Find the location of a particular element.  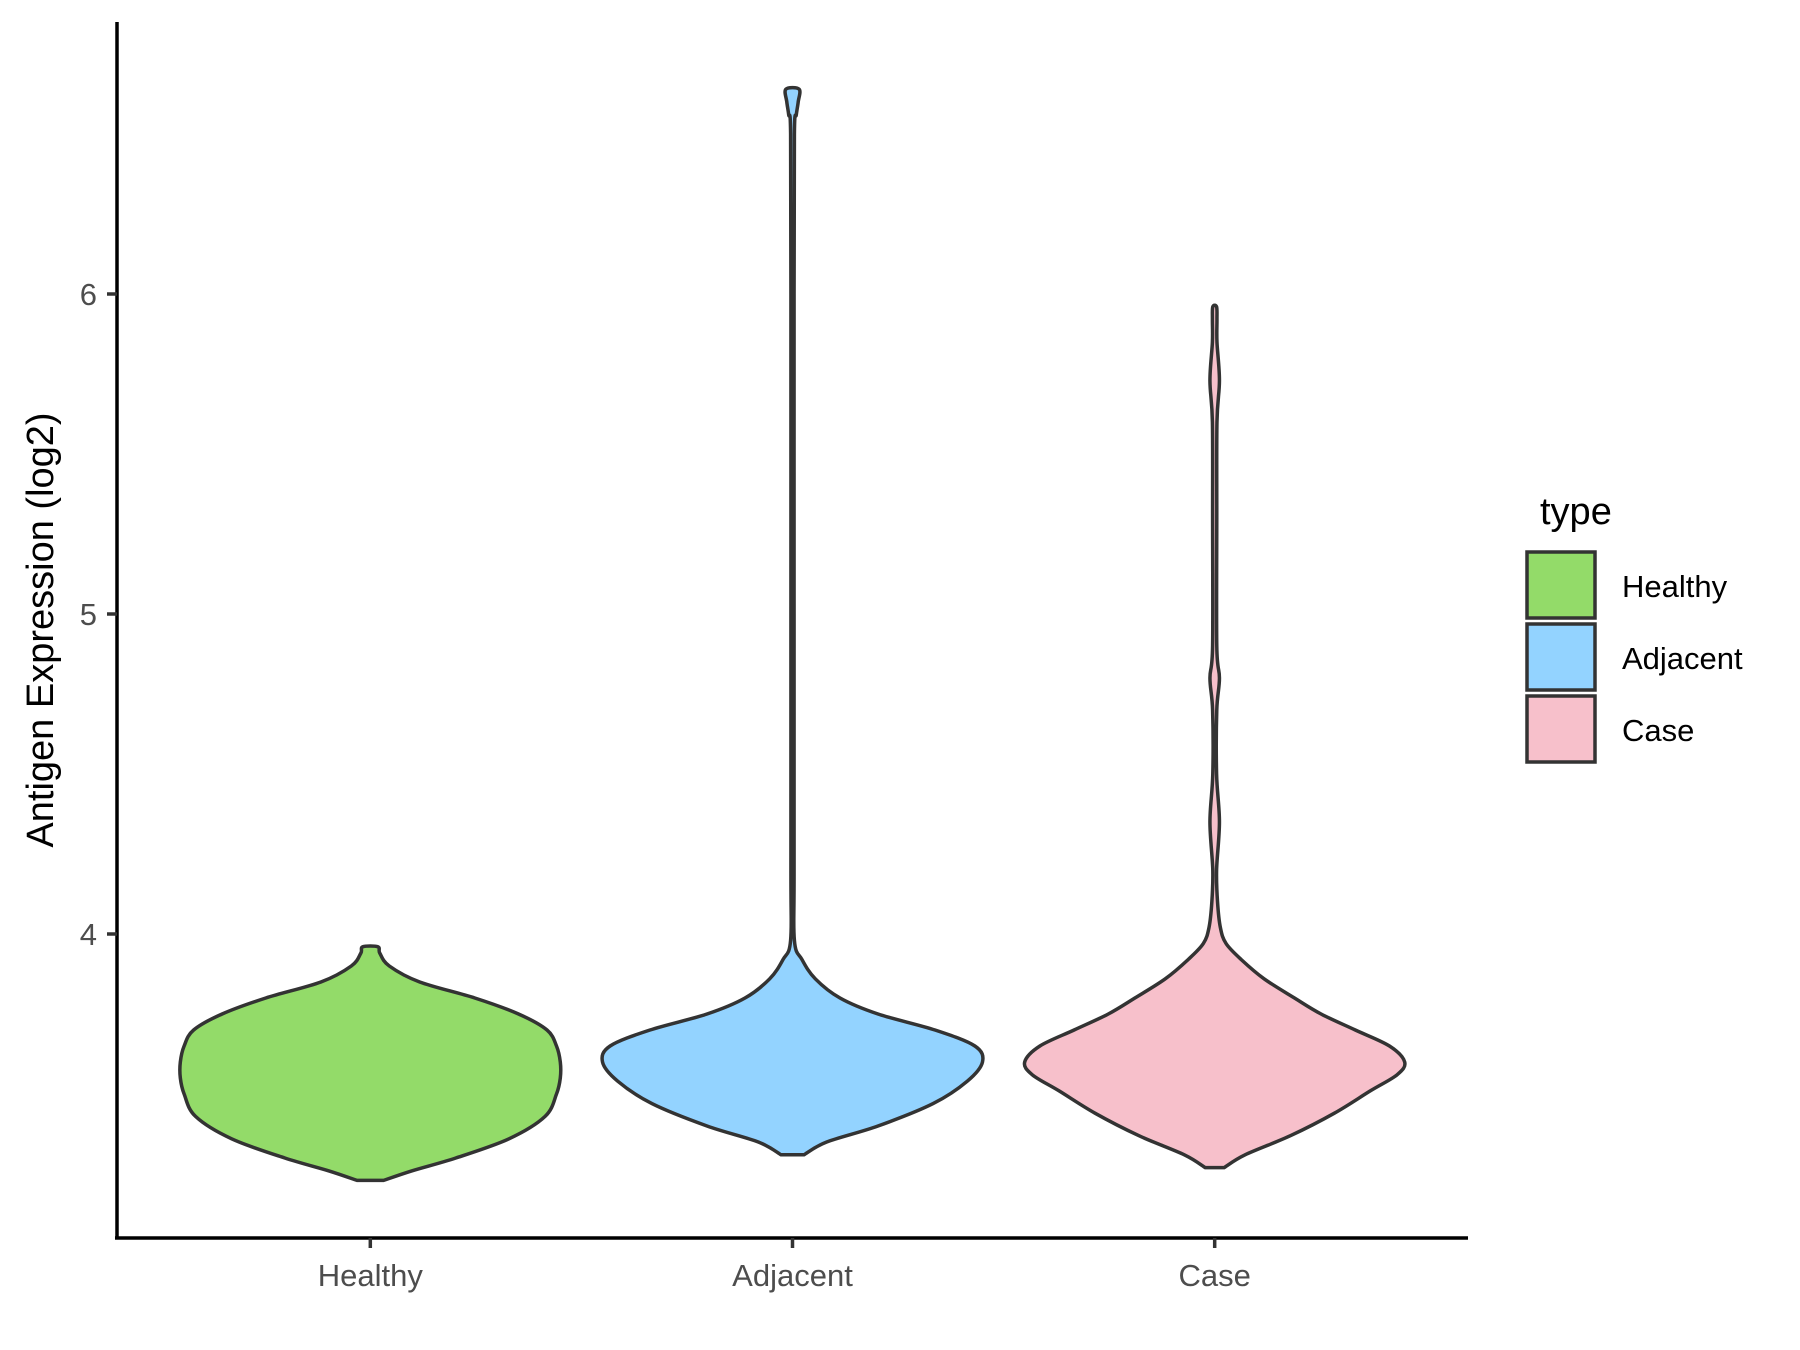

legend-key-healthy is located at coordinates (1561, 585).